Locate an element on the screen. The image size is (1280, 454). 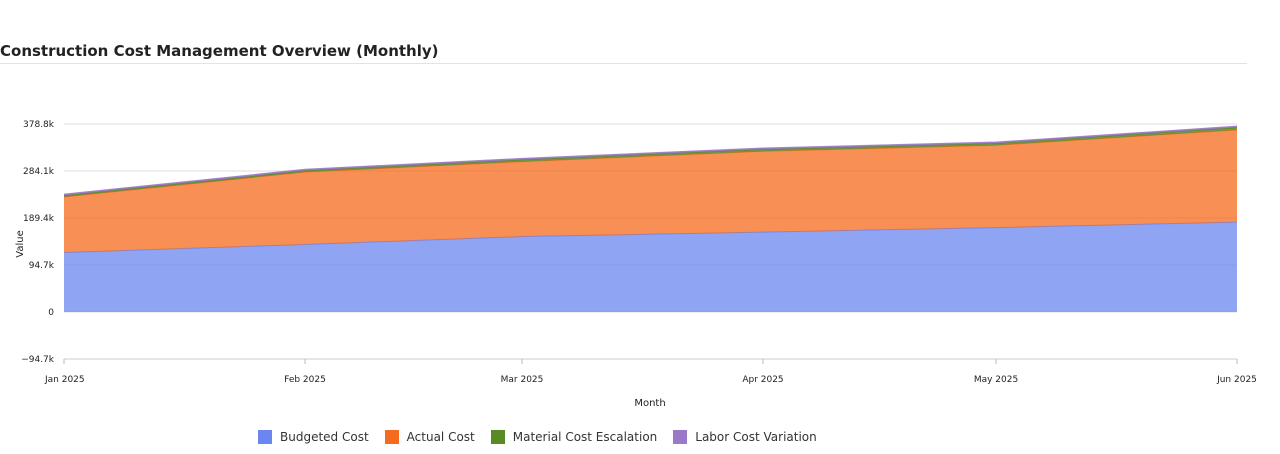
title-divider is located at coordinates (623, 63).